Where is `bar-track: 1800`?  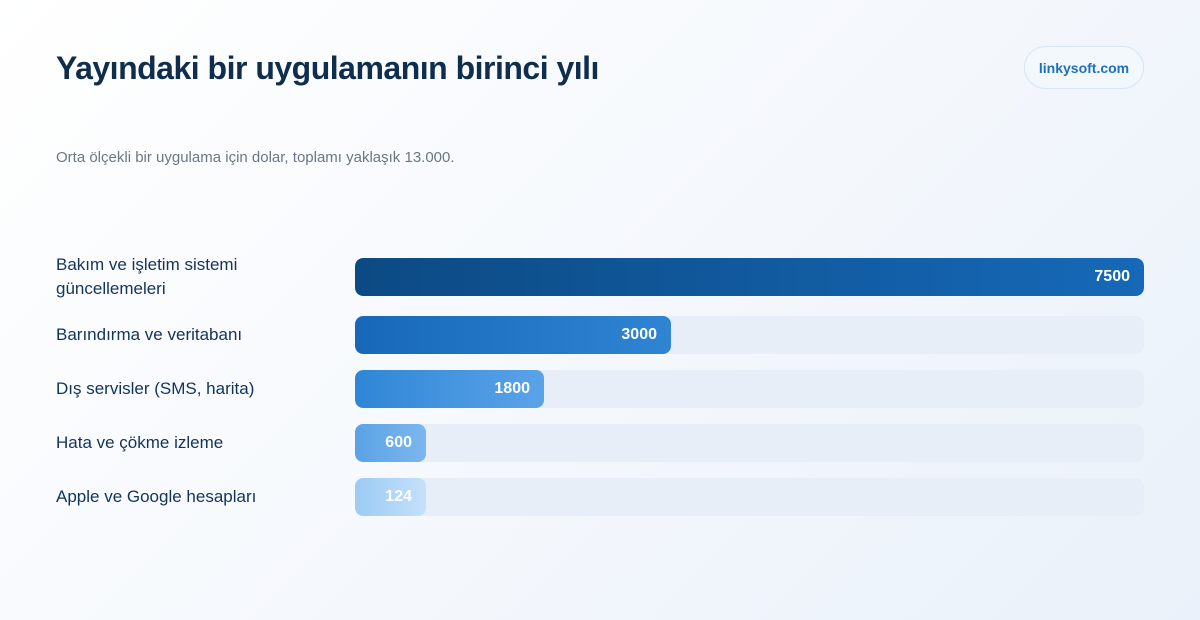
bar-track: 1800 is located at coordinates (749, 389).